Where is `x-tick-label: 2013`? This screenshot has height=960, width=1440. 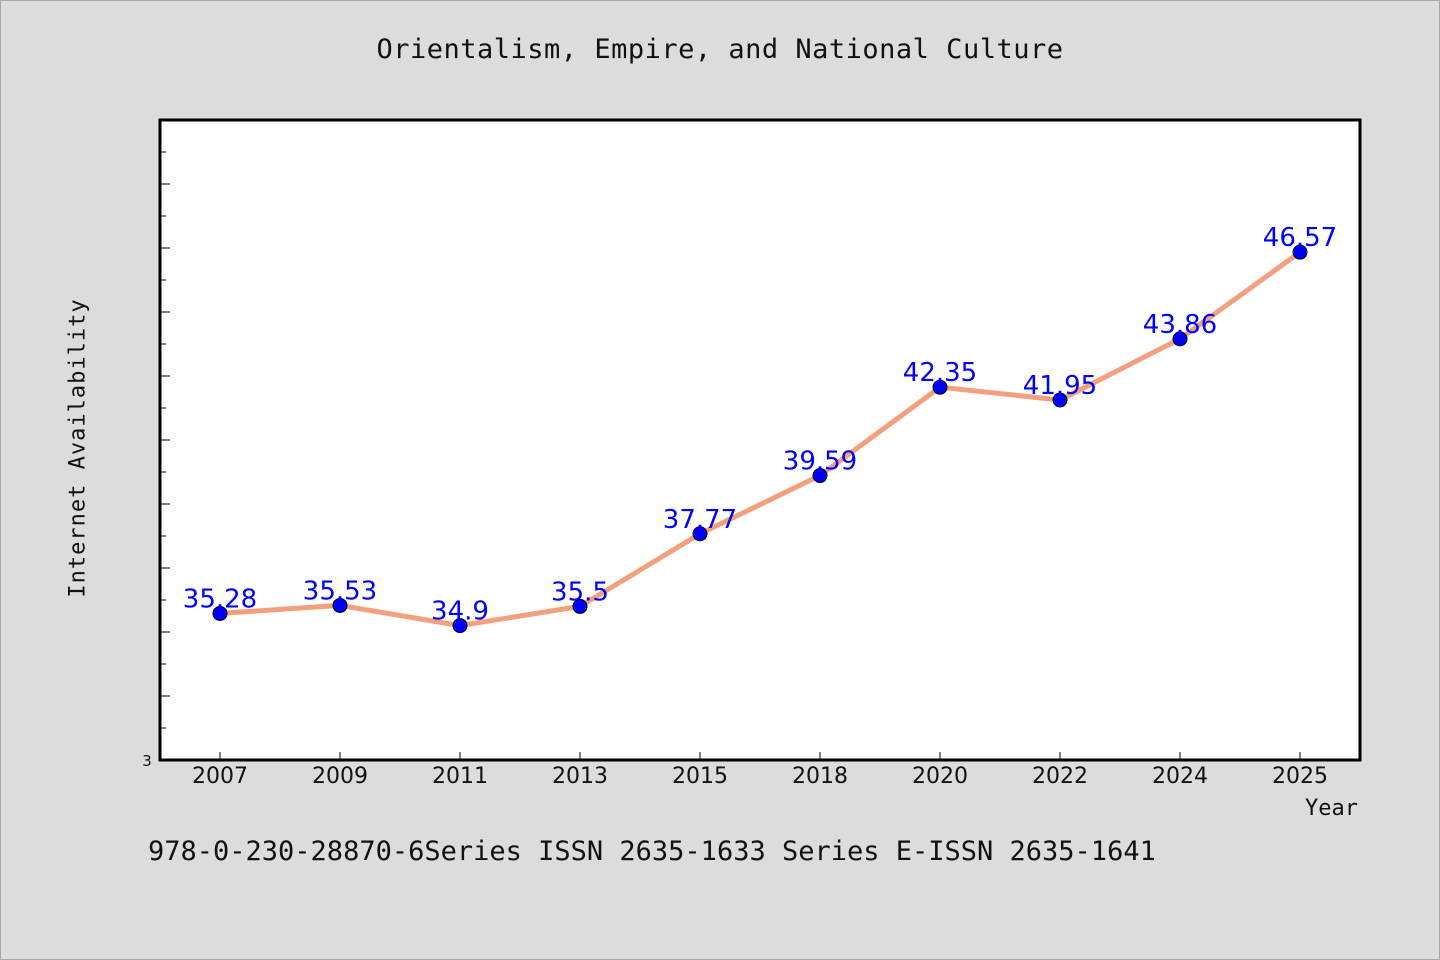
x-tick-label: 2013 is located at coordinates (580, 776).